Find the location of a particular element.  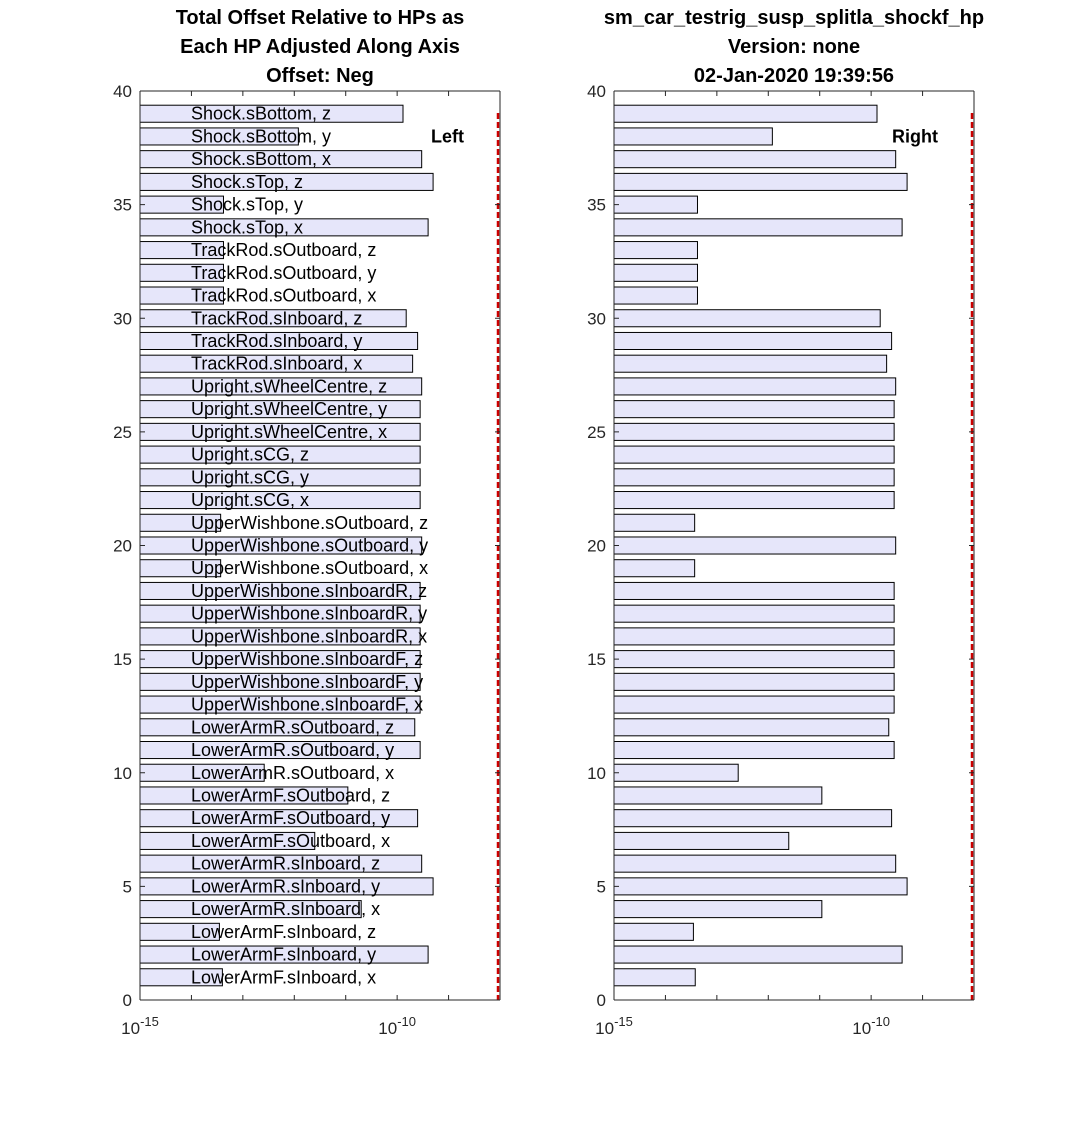

bar-label: TrackRod.sInboard, y is located at coordinates (276, 341).